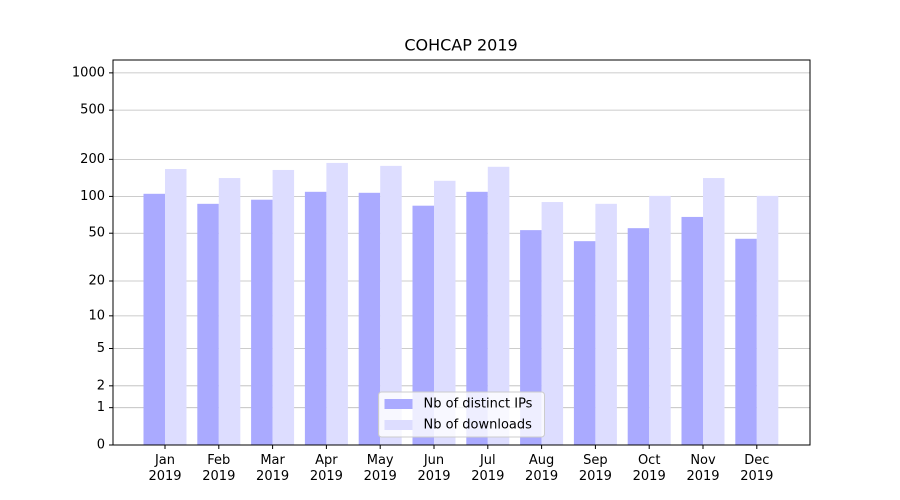  I want to click on x-tick-label: Sep 2019, so click(595, 468).